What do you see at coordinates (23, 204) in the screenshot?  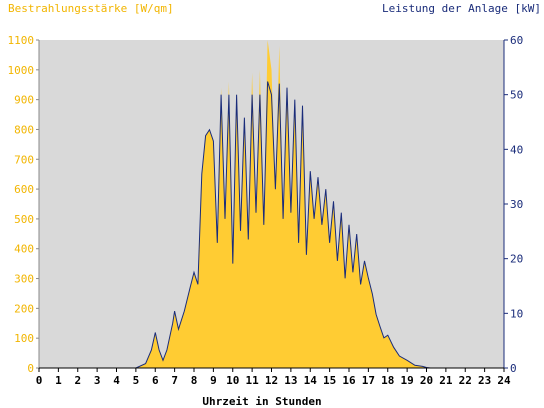 I see `left-axis-ticks: 0 100 200 300 400 500 600 700 800 900 1000 1100` at bounding box center [23, 204].